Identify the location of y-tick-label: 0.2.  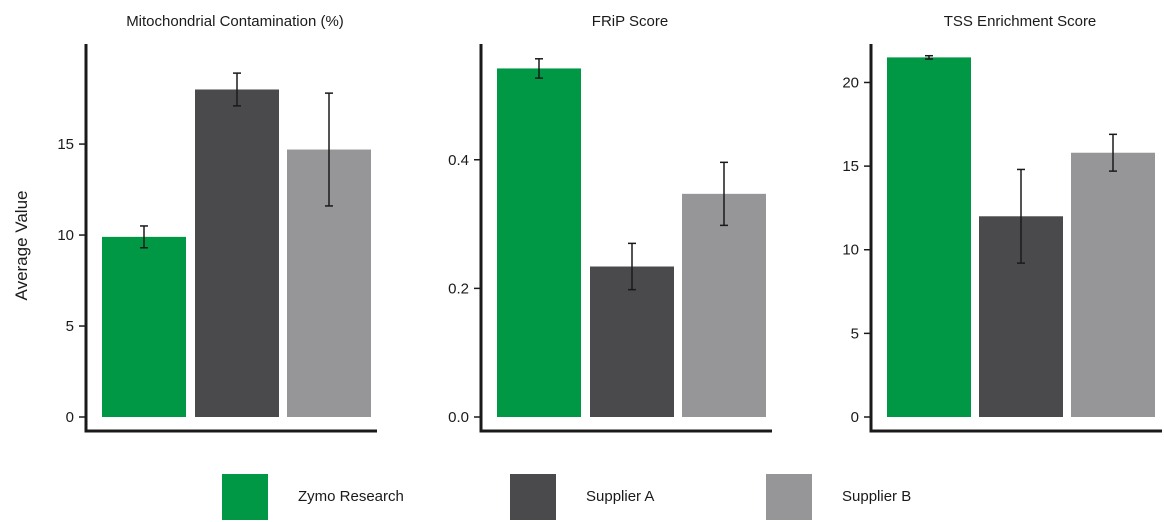
(458, 288).